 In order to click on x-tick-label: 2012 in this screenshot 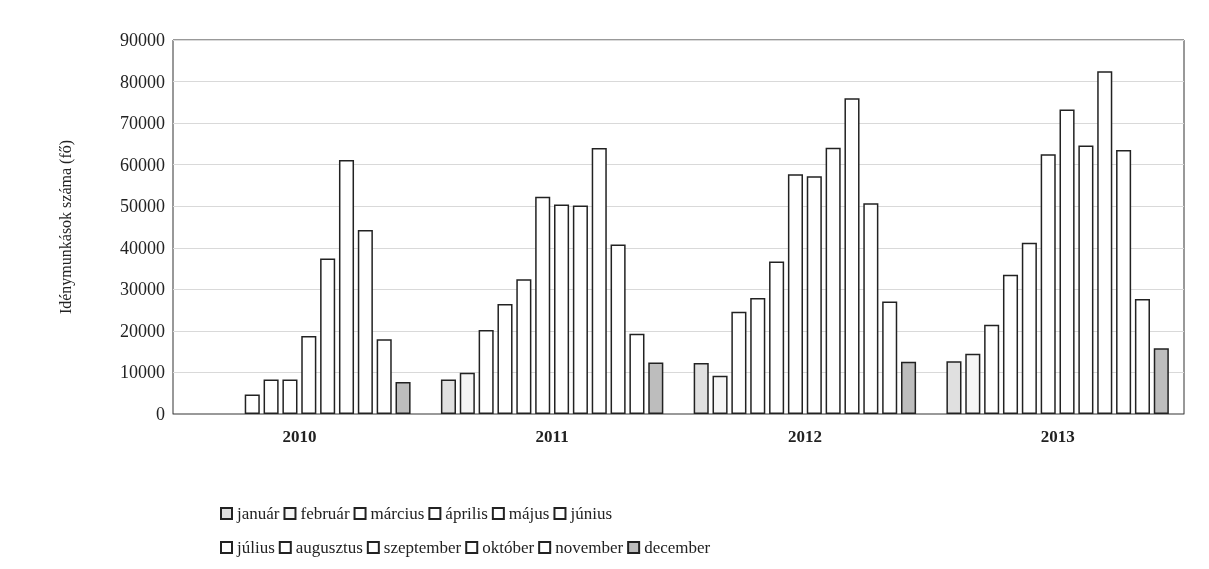, I will do `click(804, 436)`.